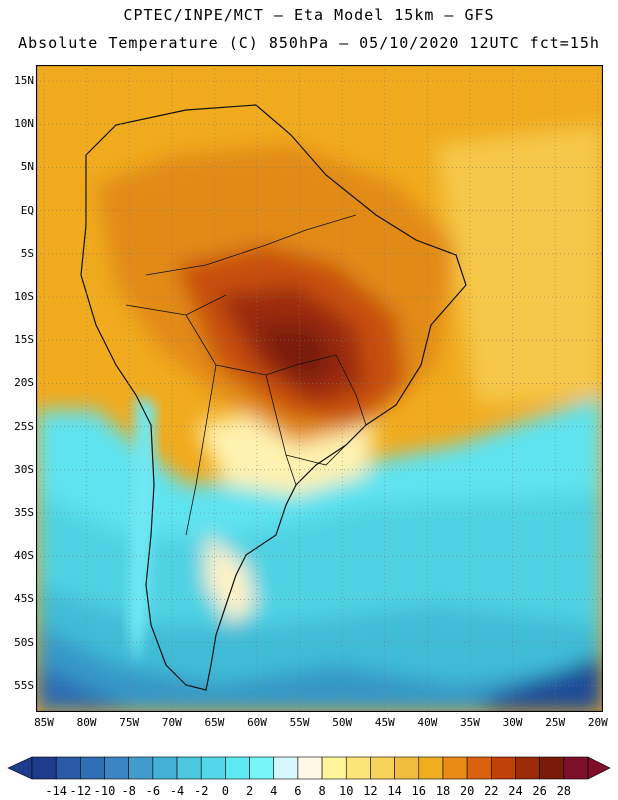 Image resolution: width=618 pixels, height=800 pixels. I want to click on color-bar-label: -2, so click(201, 791).